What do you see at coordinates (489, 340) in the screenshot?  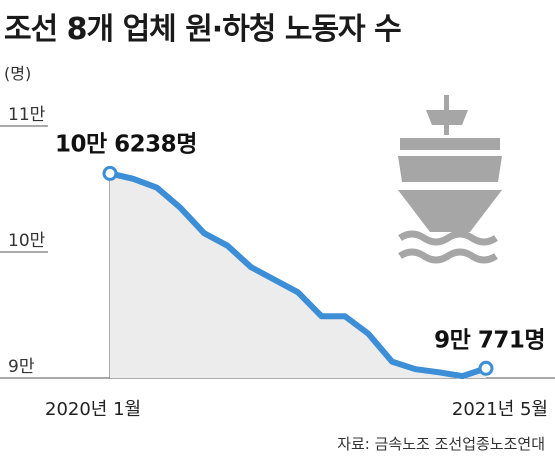 I see `data-label: 9만 771명` at bounding box center [489, 340].